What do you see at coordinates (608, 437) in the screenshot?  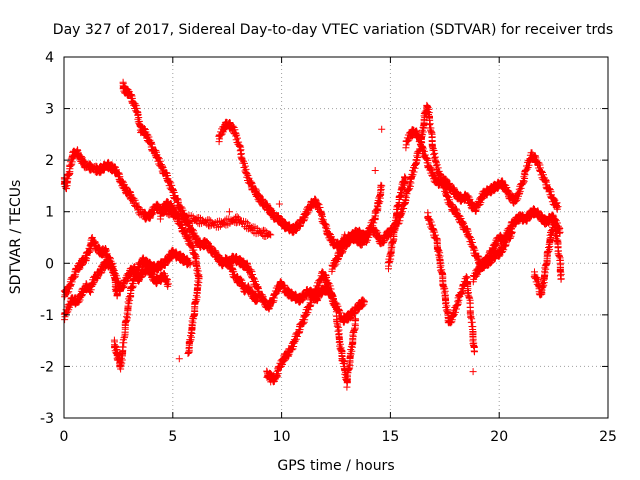 I see `x-tick-label: 25` at bounding box center [608, 437].